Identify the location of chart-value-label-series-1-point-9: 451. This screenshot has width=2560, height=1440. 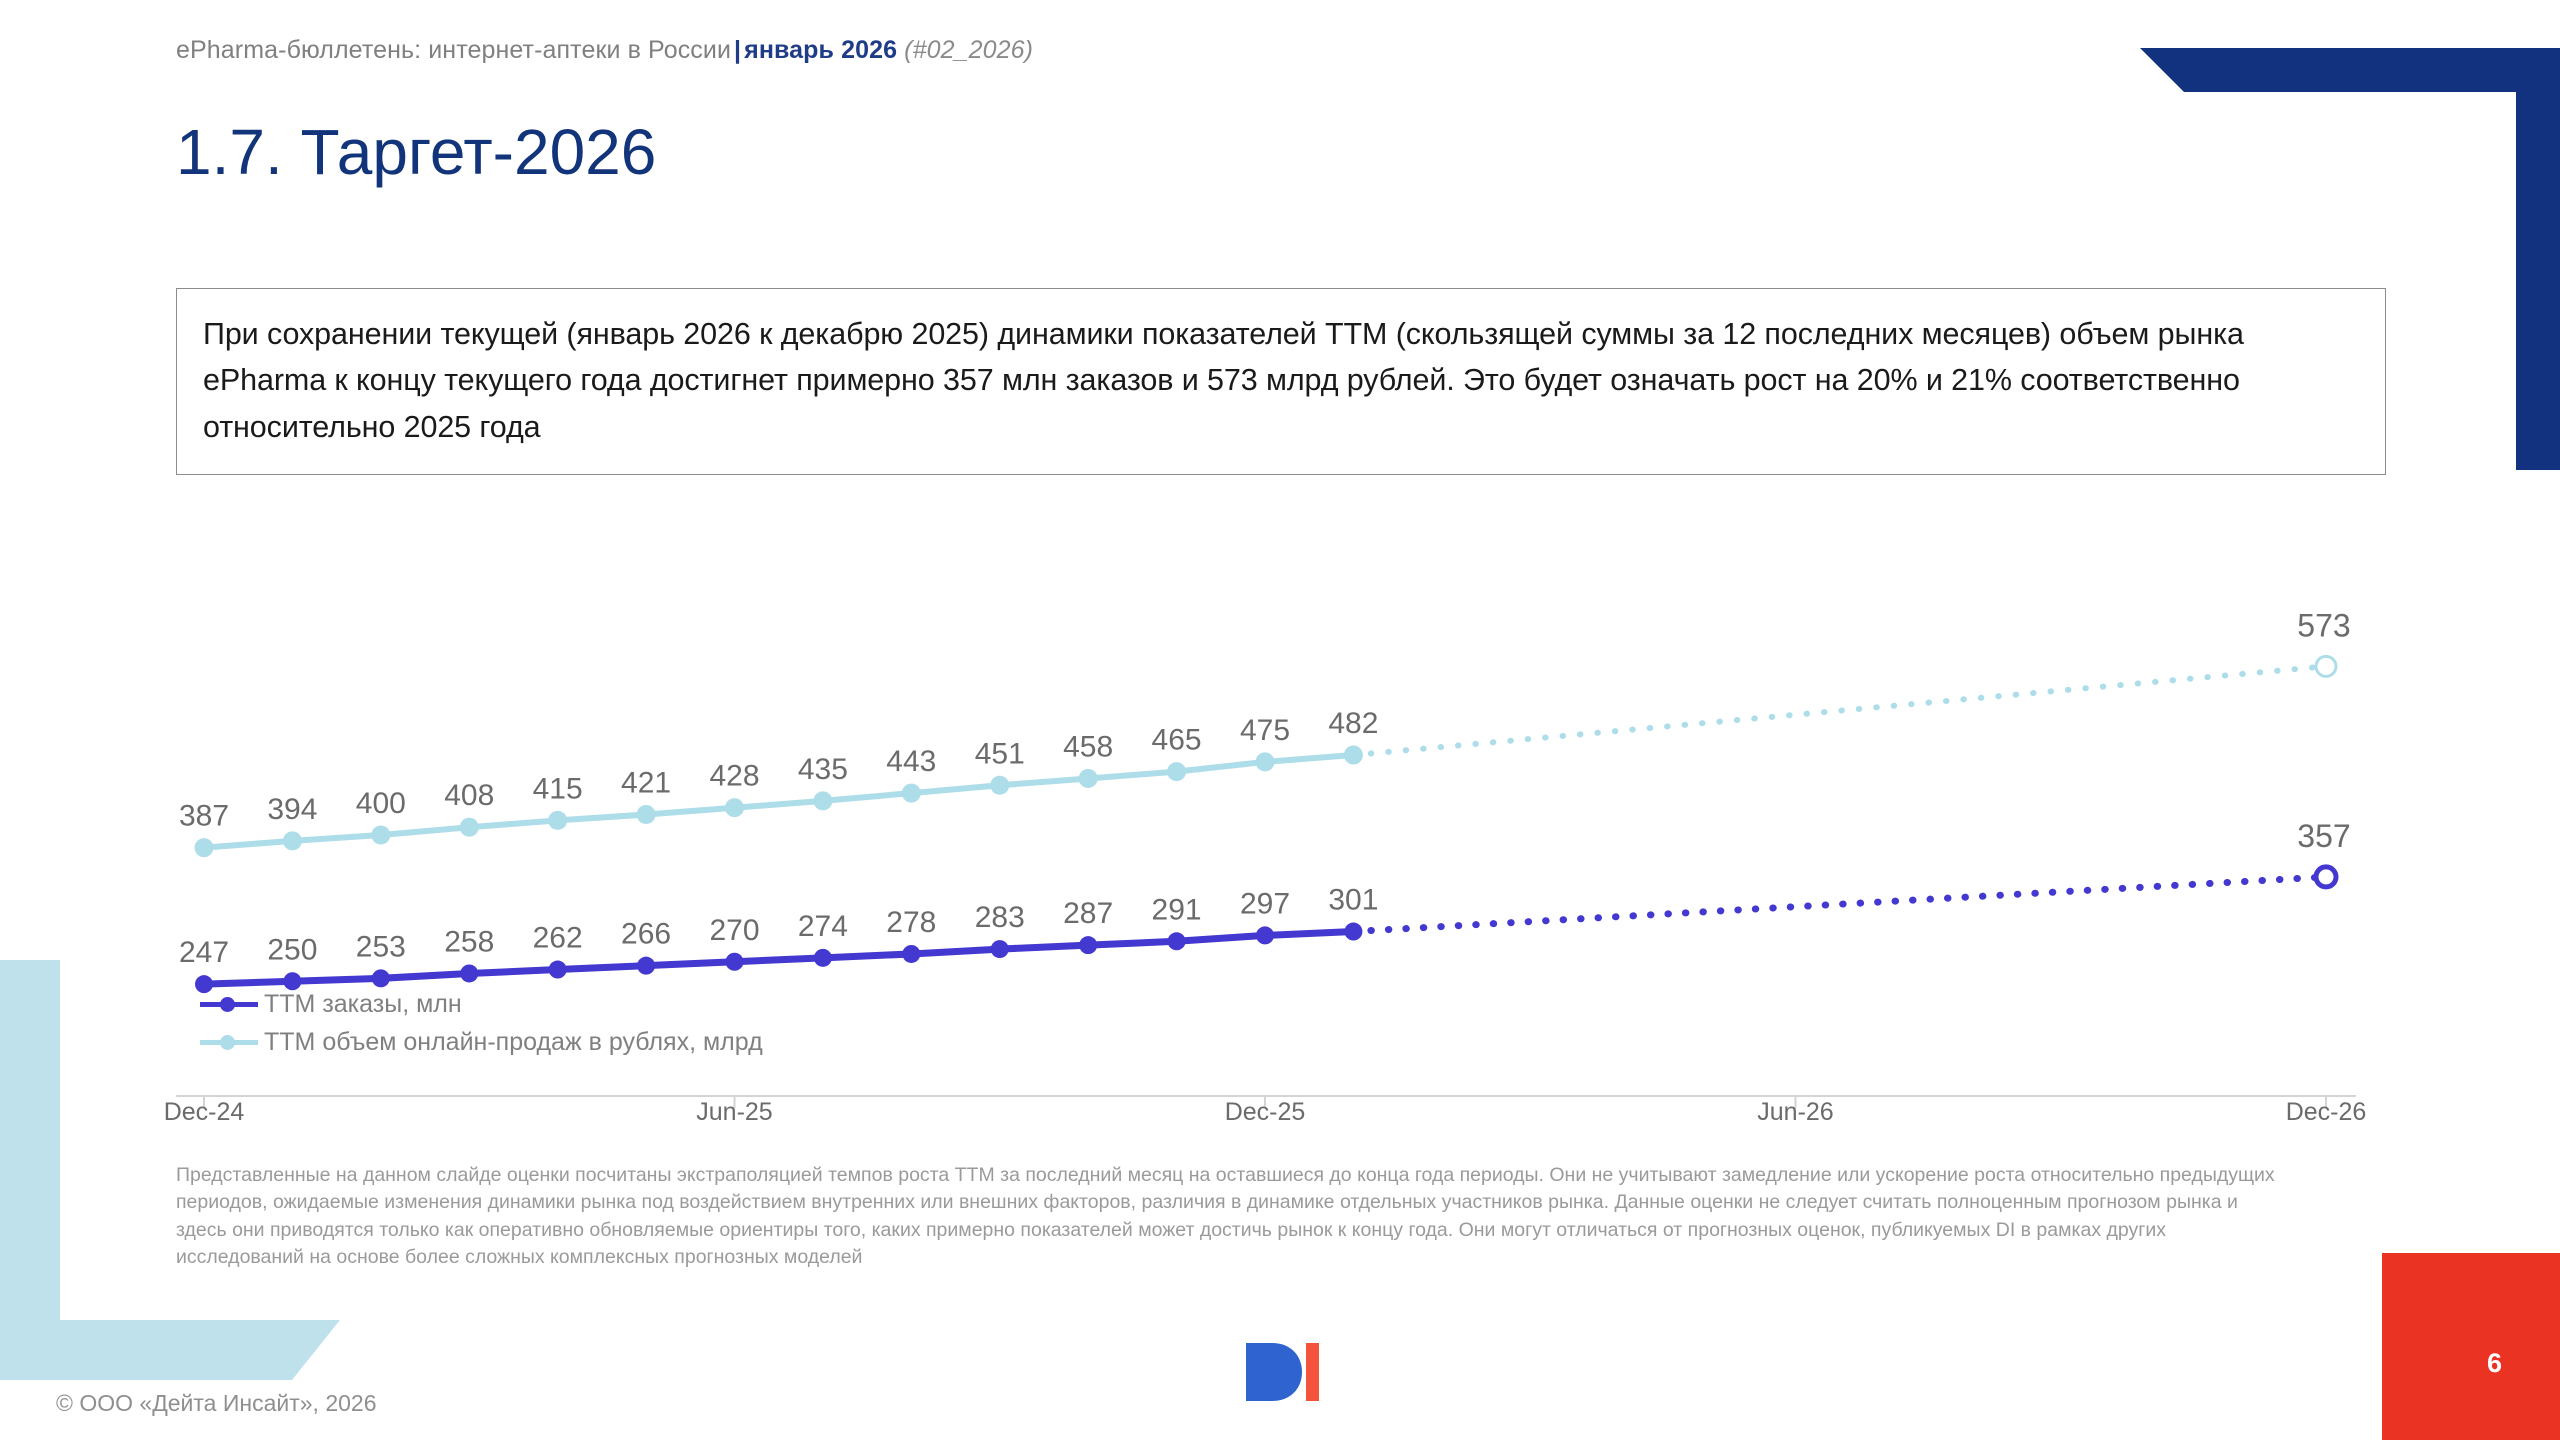
(1000, 753).